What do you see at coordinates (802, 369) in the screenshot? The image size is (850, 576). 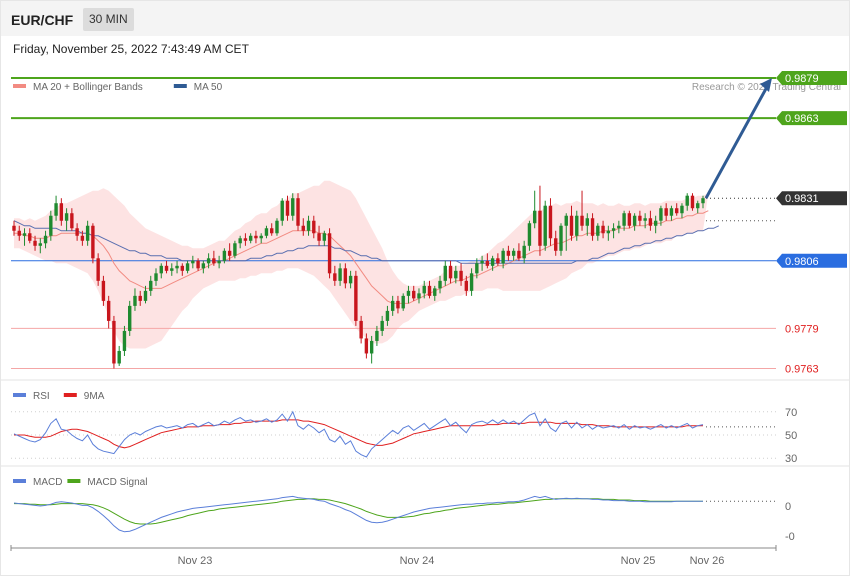 I see `level-label-5: 0.9763` at bounding box center [802, 369].